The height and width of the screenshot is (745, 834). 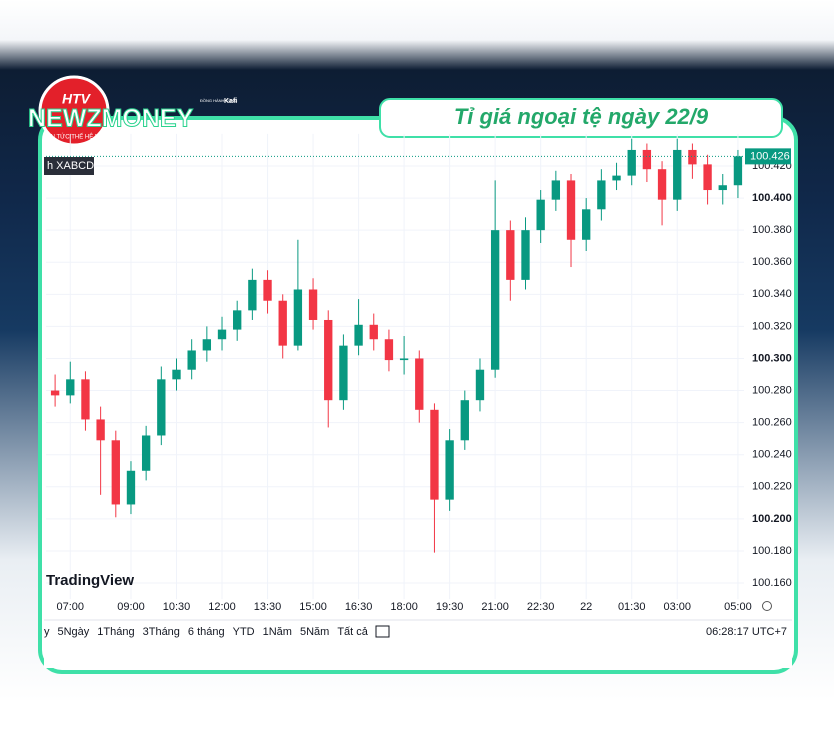 What do you see at coordinates (450, 607) in the screenshot?
I see `x-tick-label: 19:30` at bounding box center [450, 607].